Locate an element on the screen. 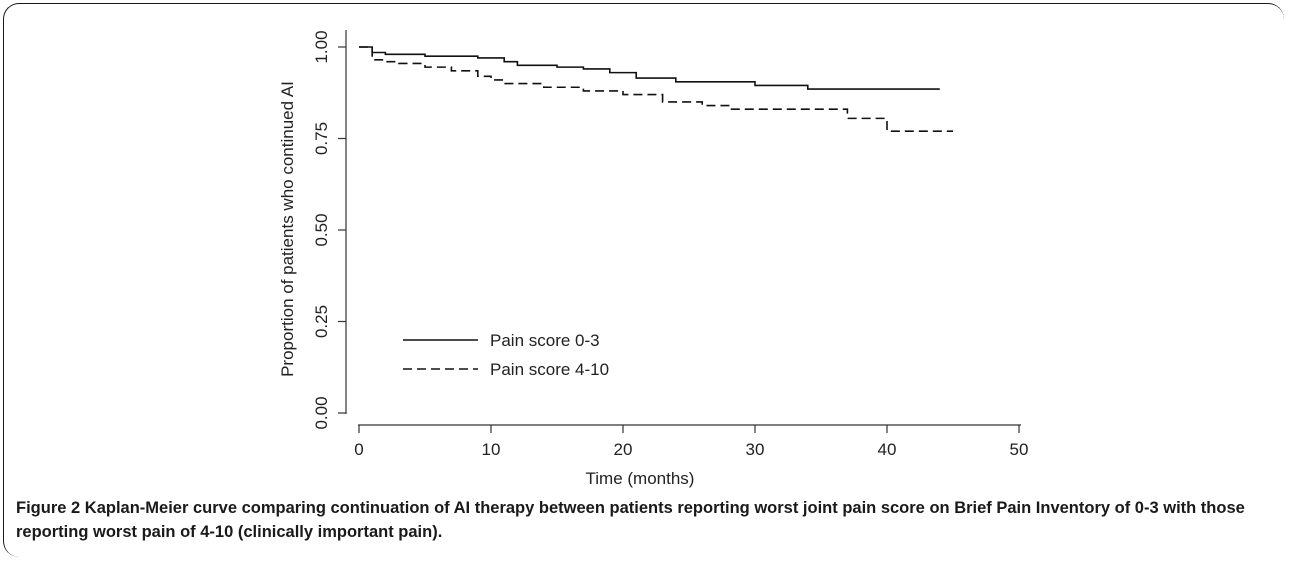 The image size is (1292, 562). y-axis-label: Proportion of patients who continued AI is located at coordinates (287, 229).